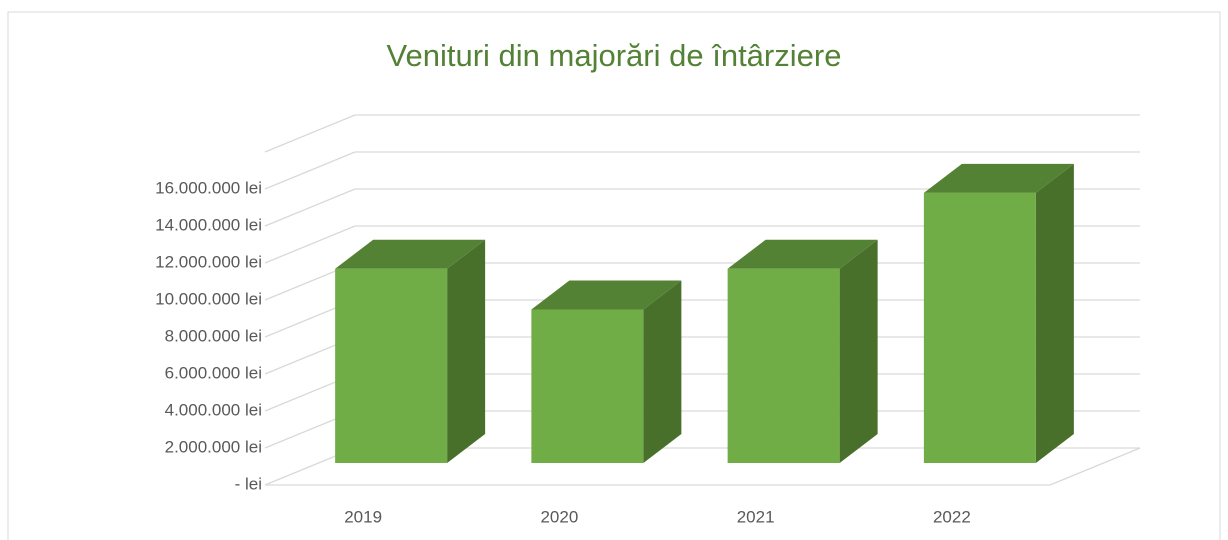 The width and height of the screenshot is (1228, 540). What do you see at coordinates (363, 516) in the screenshot?
I see `x-tick-label: 2019` at bounding box center [363, 516].